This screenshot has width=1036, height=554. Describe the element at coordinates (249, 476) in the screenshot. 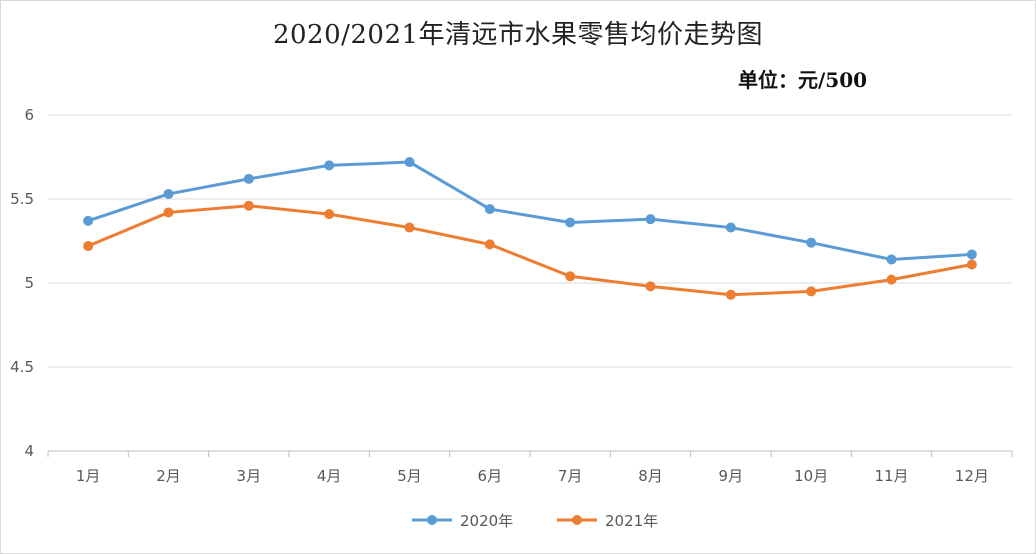

I see `x-tick-label: 3月` at that location.